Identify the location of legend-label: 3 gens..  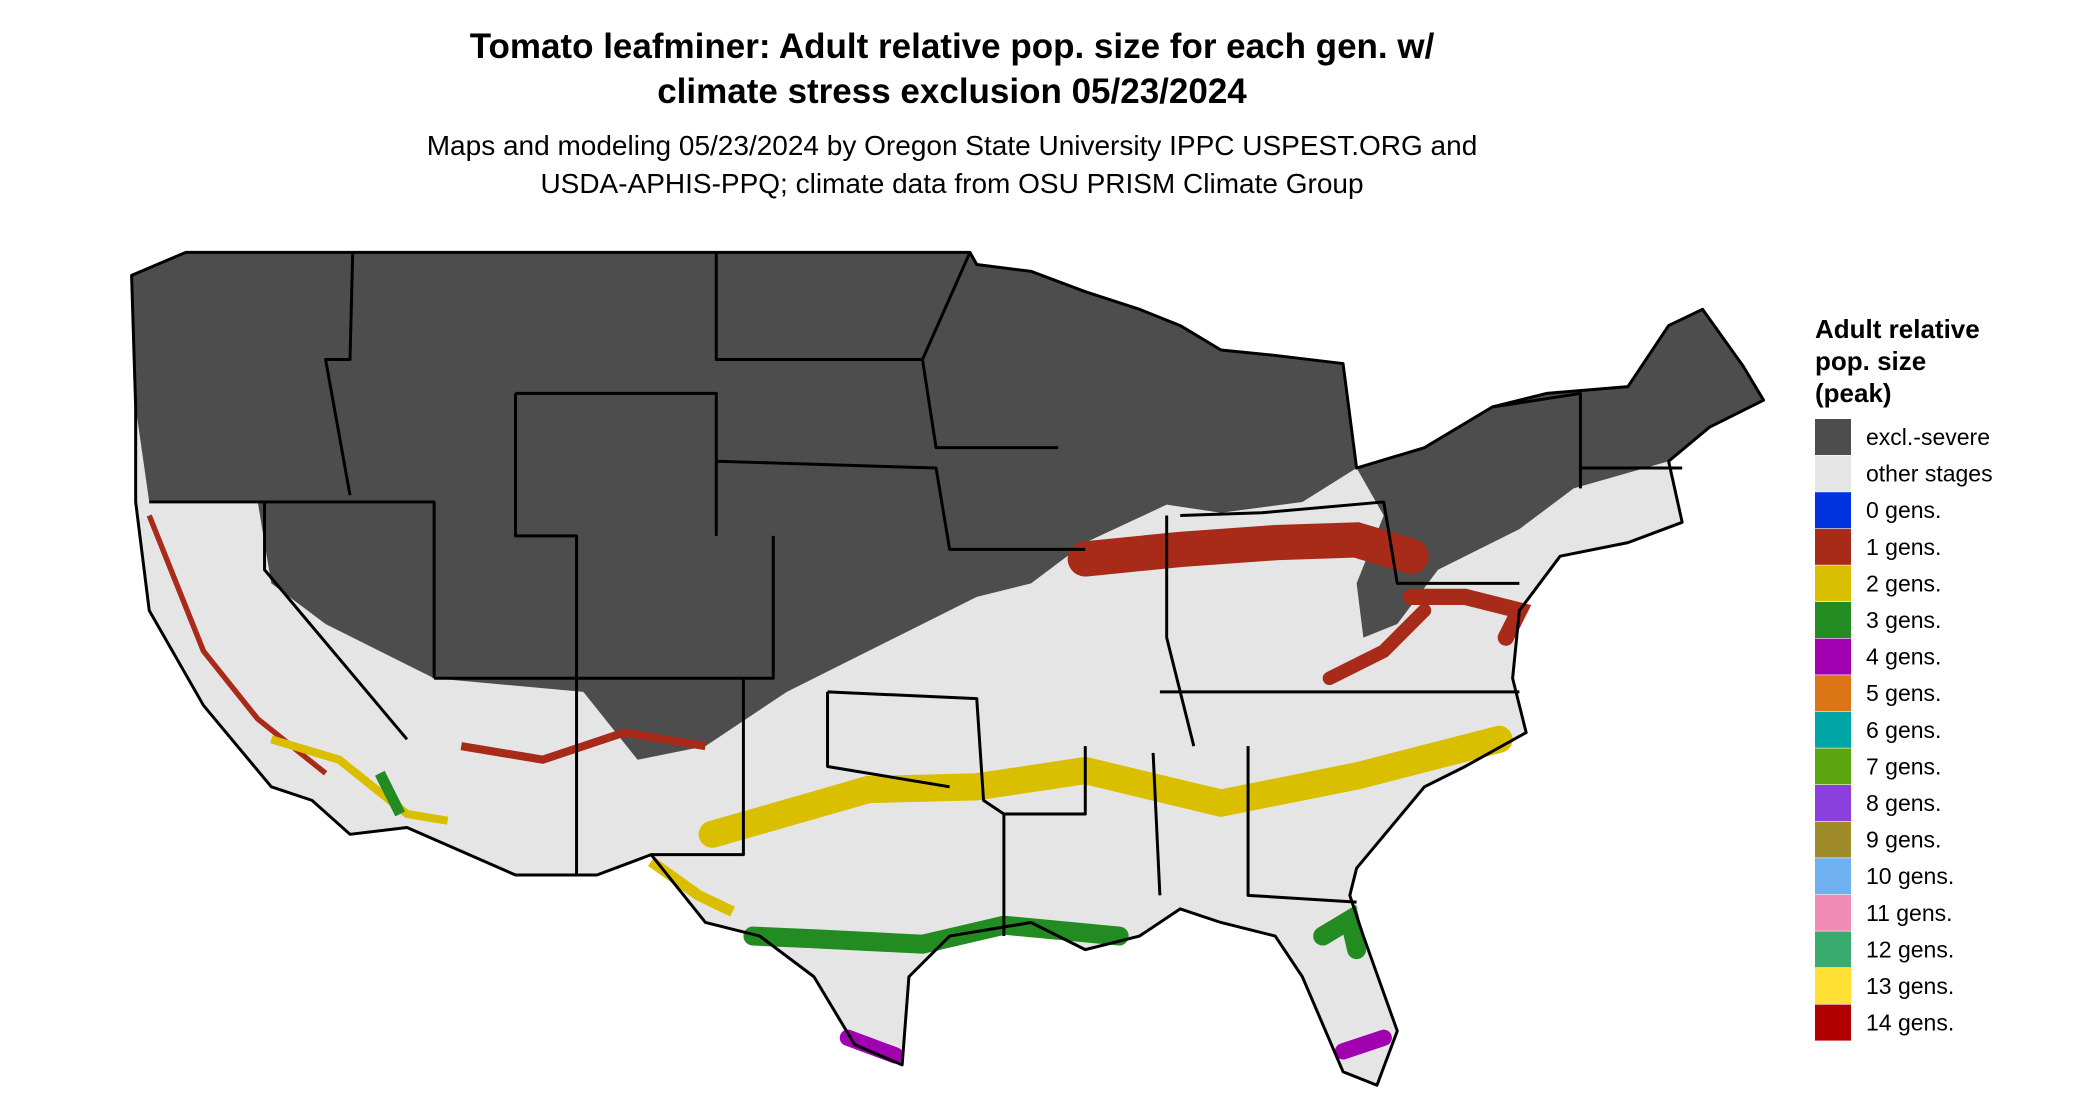
(1903, 620).